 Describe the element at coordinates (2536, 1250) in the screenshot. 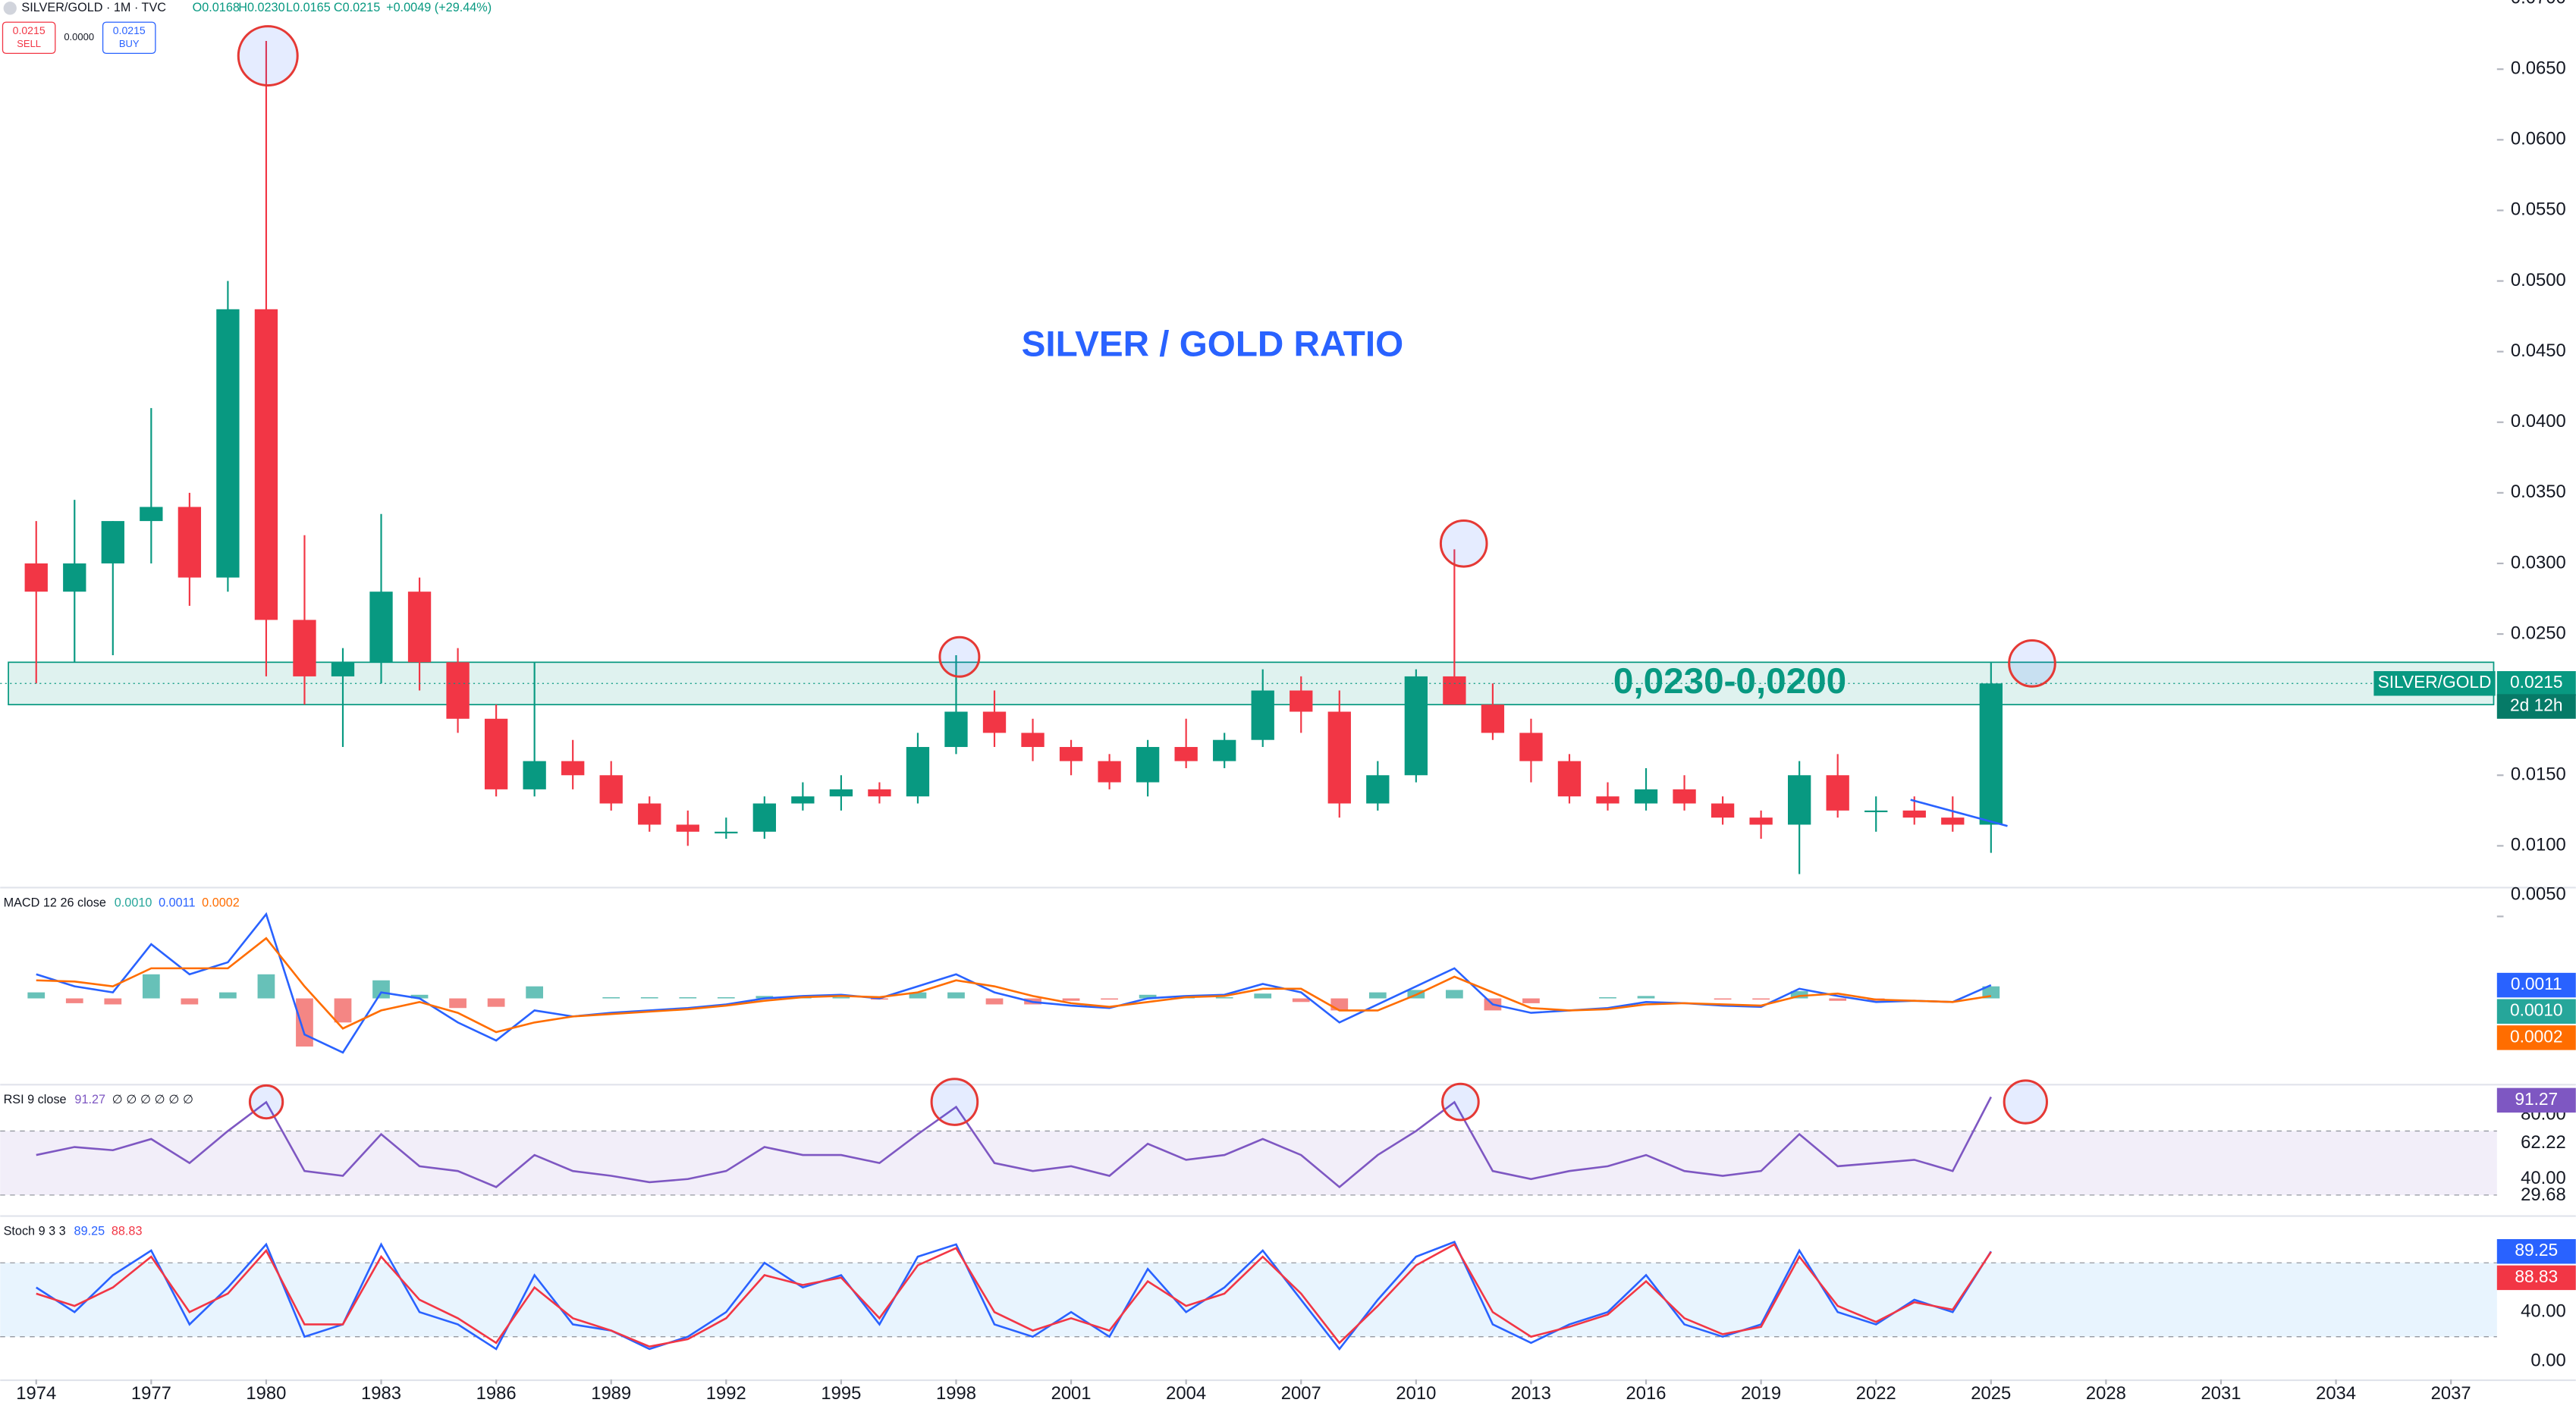

I see `axis-tag: 89.25` at that location.